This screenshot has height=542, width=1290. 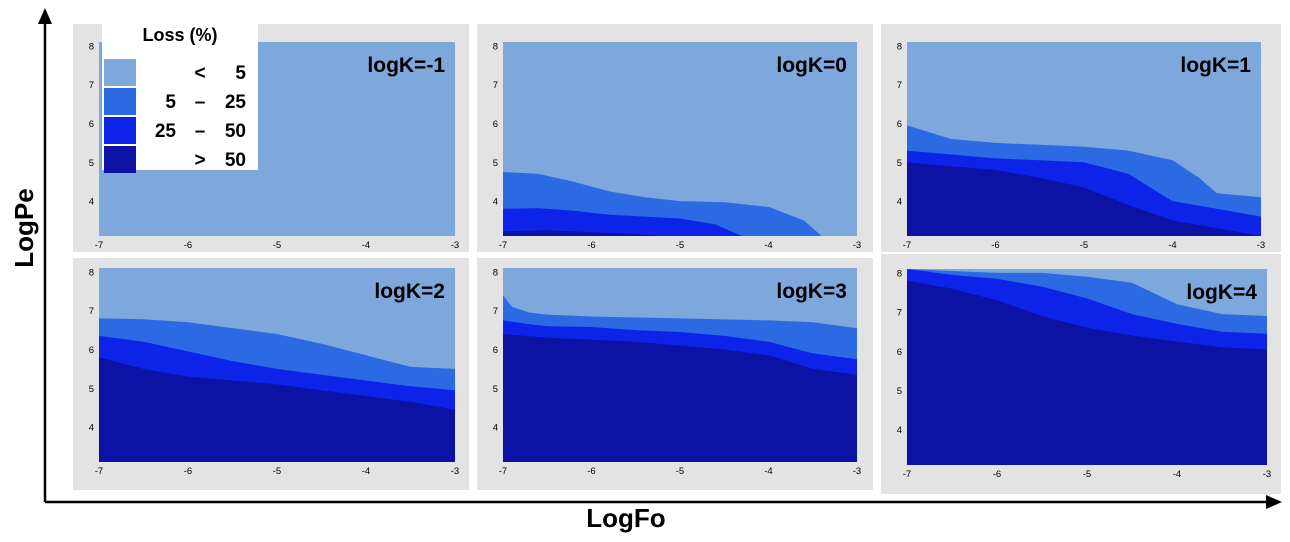 What do you see at coordinates (1274, 502) in the screenshot?
I see `main-x-axis-arrow` at bounding box center [1274, 502].